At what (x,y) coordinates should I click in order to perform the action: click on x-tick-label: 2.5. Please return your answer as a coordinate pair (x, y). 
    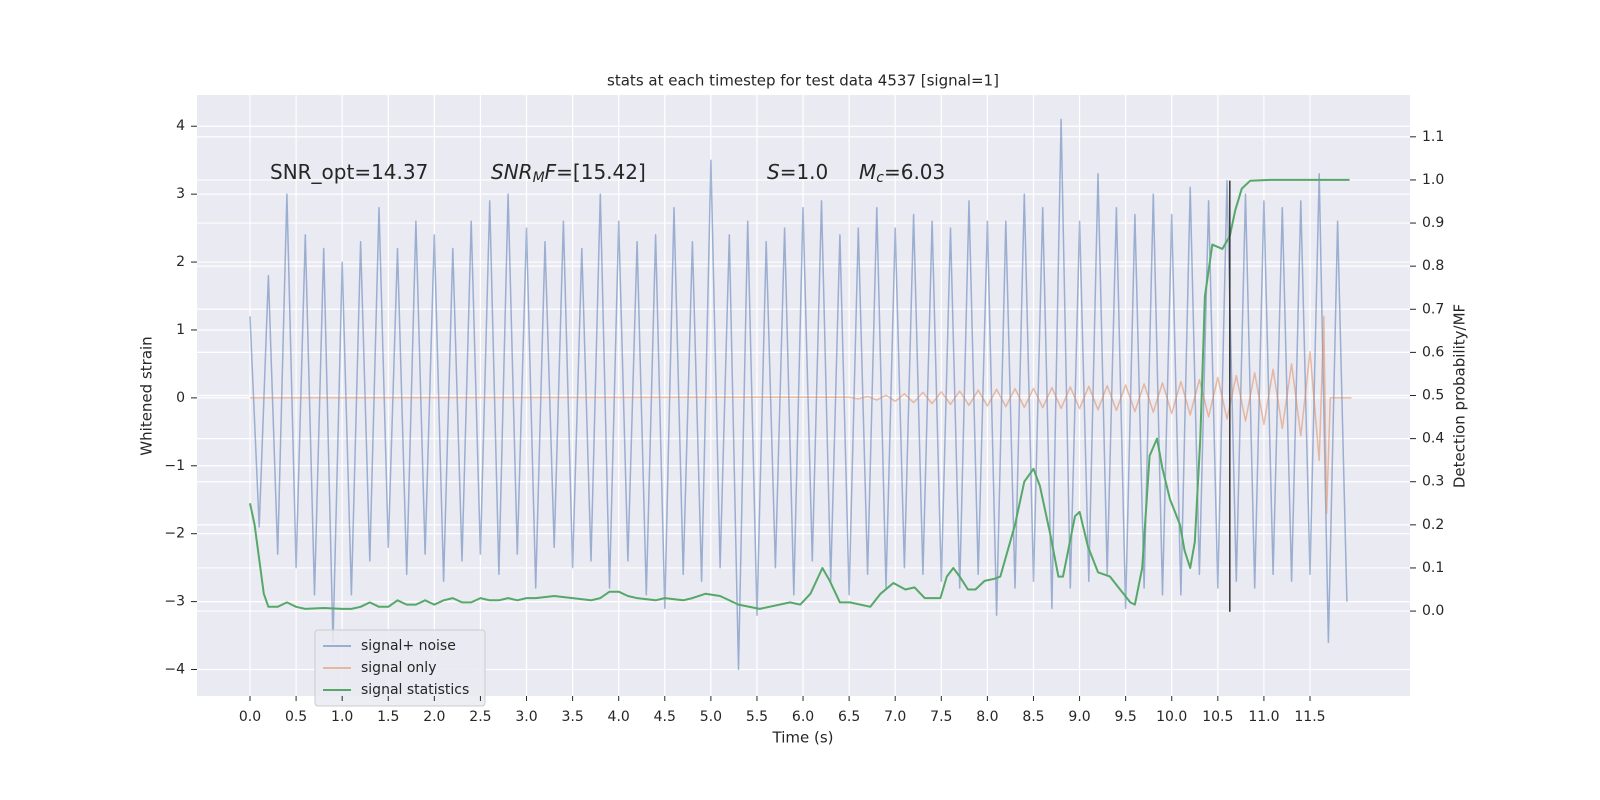
    Looking at the image, I should click on (480, 717).